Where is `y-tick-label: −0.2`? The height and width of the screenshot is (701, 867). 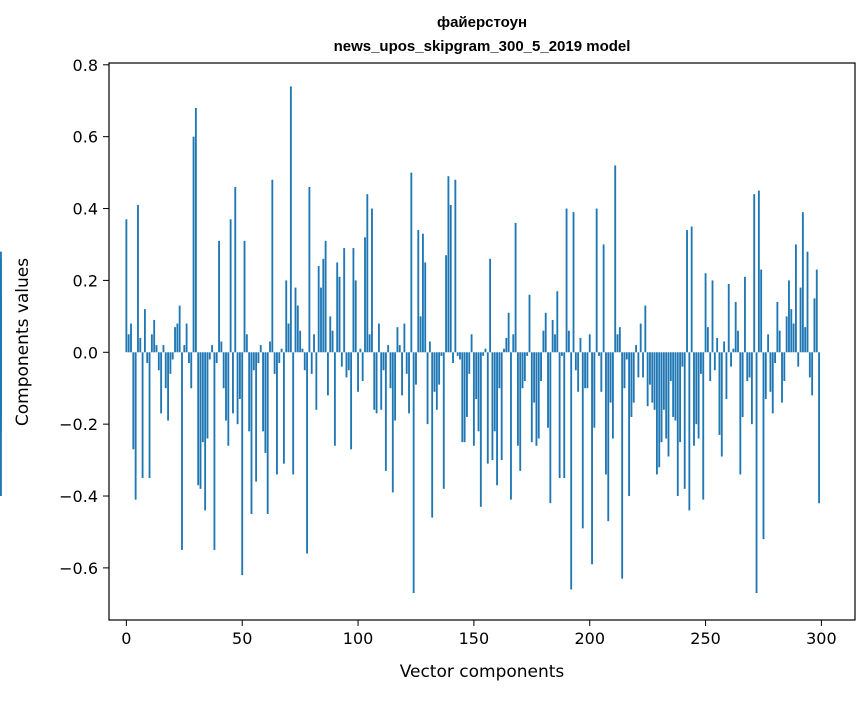 y-tick-label: −0.2 is located at coordinates (78, 424).